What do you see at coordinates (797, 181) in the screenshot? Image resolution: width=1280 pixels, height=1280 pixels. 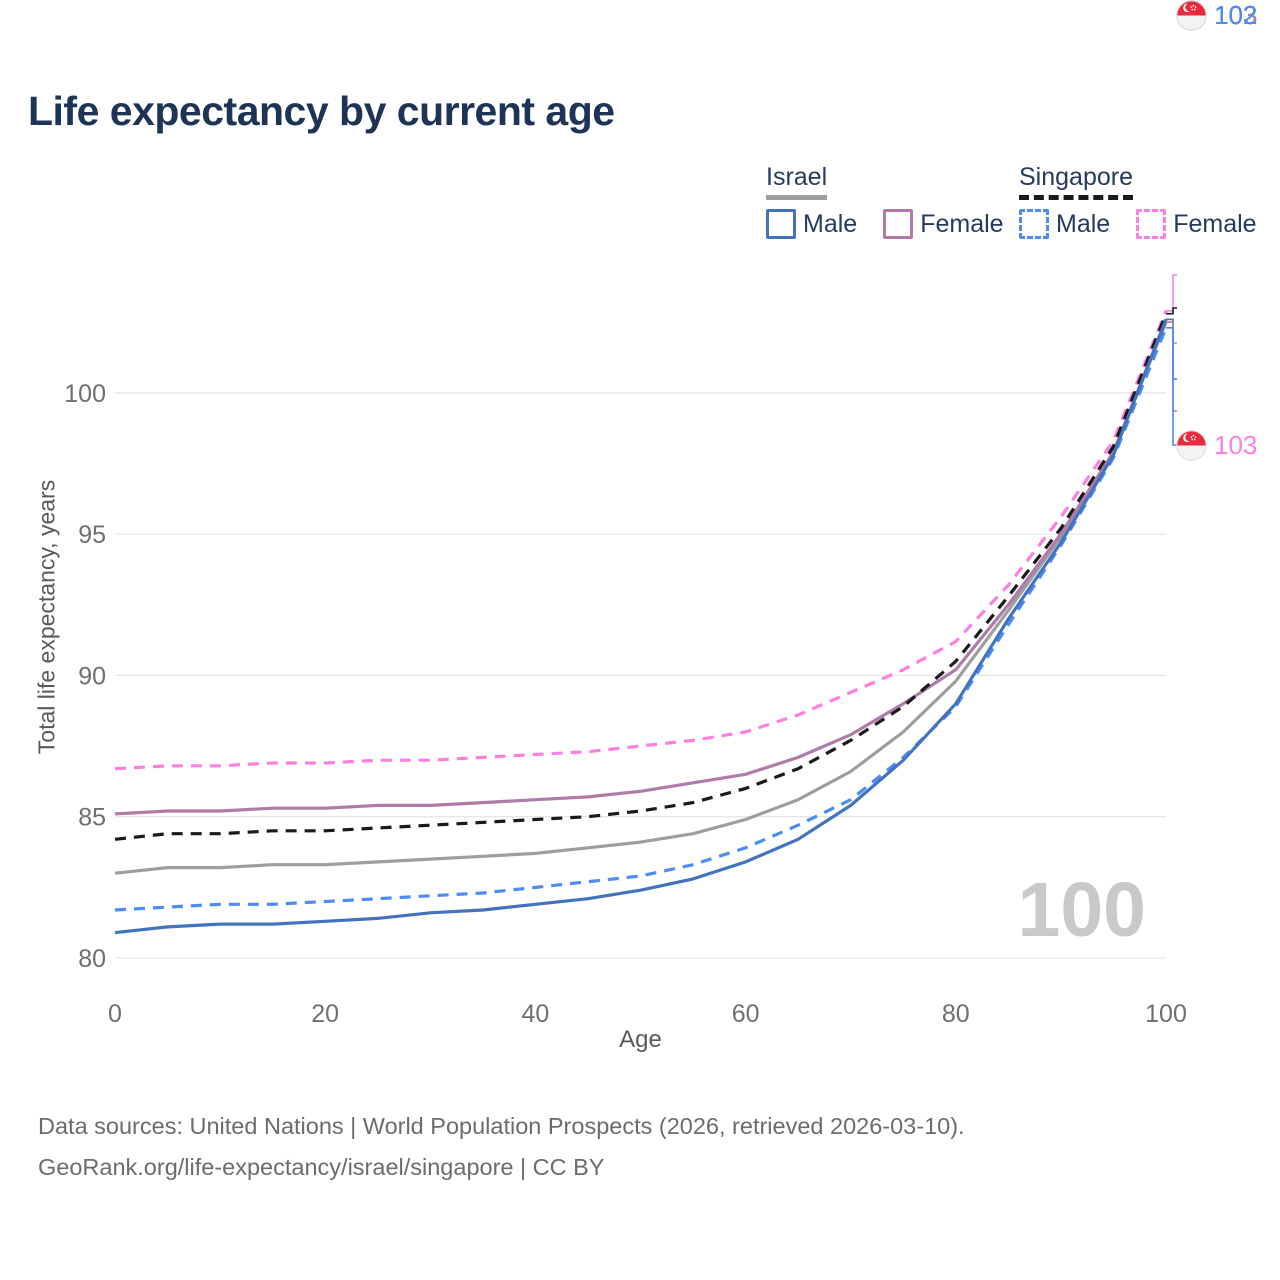 I see `legend-header-israel: Israel` at bounding box center [797, 181].